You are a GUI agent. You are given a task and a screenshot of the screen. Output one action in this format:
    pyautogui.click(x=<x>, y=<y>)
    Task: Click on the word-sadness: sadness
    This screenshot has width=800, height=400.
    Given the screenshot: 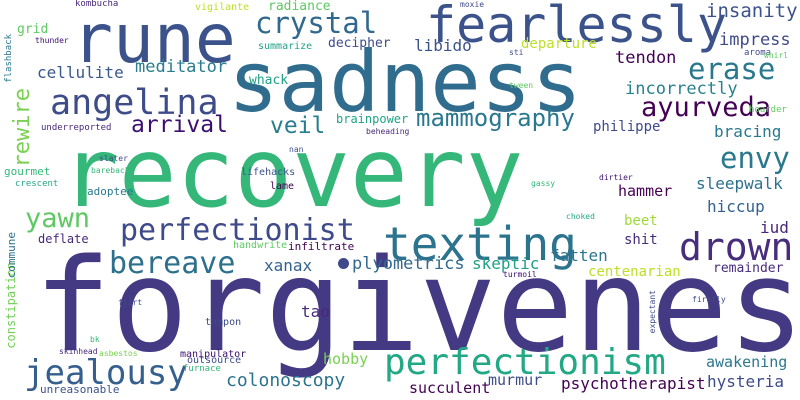 What is the action you would take?
    pyautogui.click(x=405, y=82)
    